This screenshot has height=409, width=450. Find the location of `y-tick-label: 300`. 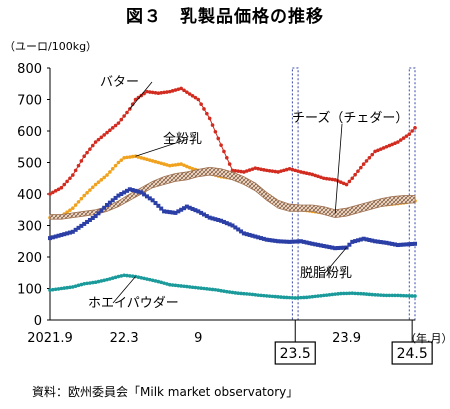

y-tick-label: 300 is located at coordinates (29, 227).